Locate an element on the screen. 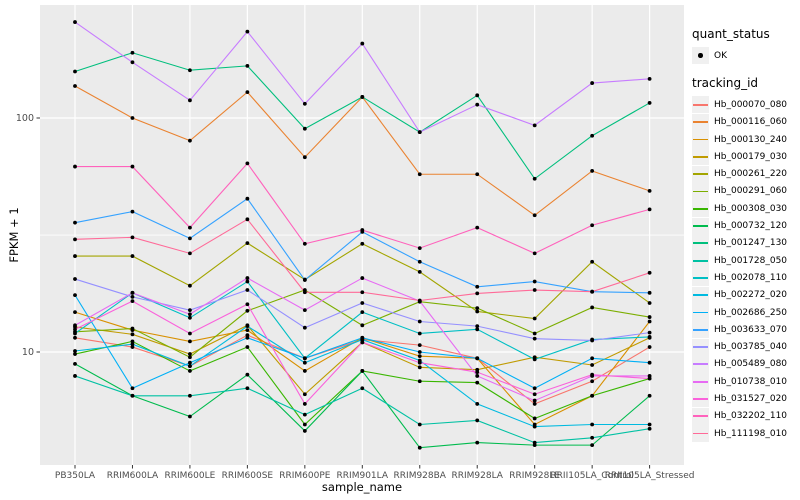  legend-item-label: Hb_001728_050 is located at coordinates (751, 260).